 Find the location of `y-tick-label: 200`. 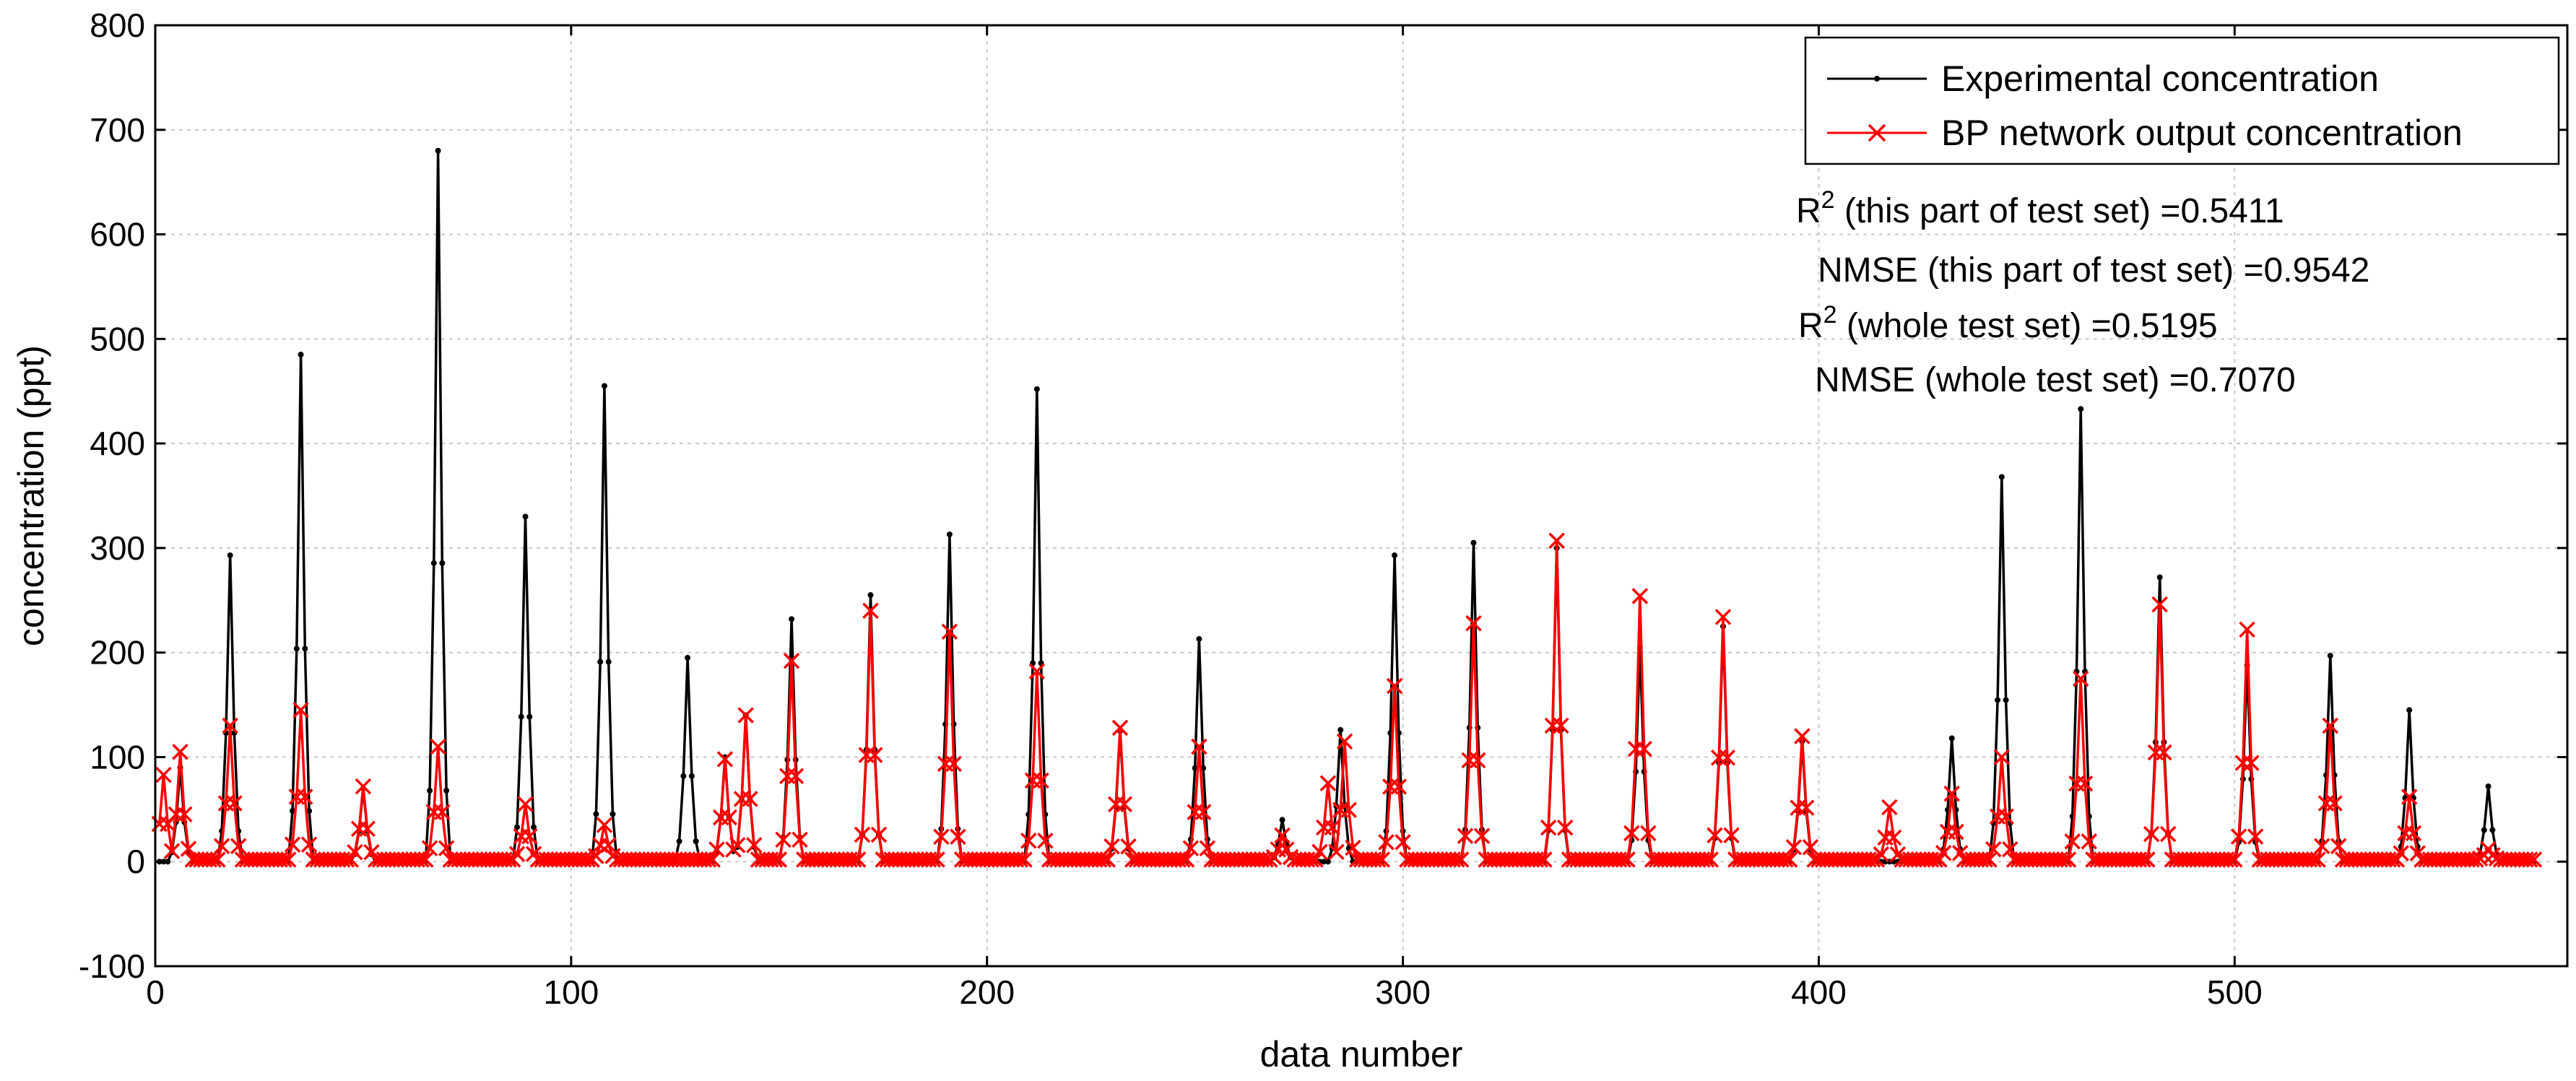

y-tick-label: 200 is located at coordinates (117, 653).